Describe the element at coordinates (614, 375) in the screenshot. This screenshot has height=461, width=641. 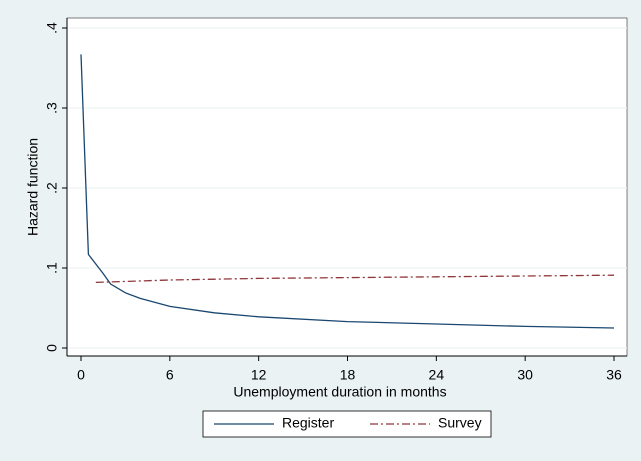
I see `x-tick-label: 36` at that location.